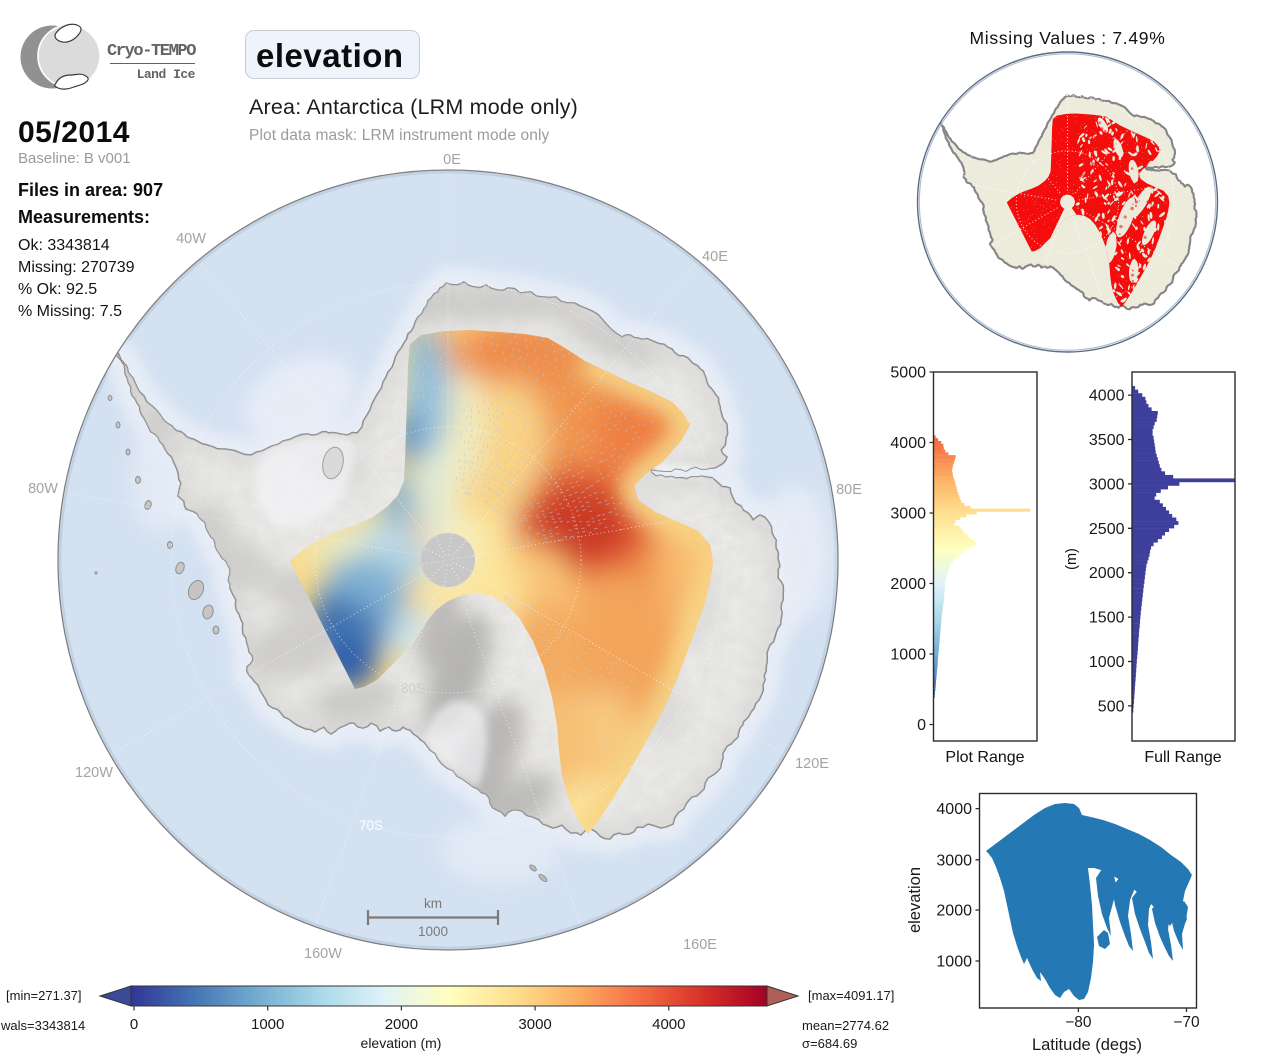 This screenshot has width=1272, height=1060. Describe the element at coordinates (1186, 1022) in the screenshot. I see `svg-text: −70` at that location.